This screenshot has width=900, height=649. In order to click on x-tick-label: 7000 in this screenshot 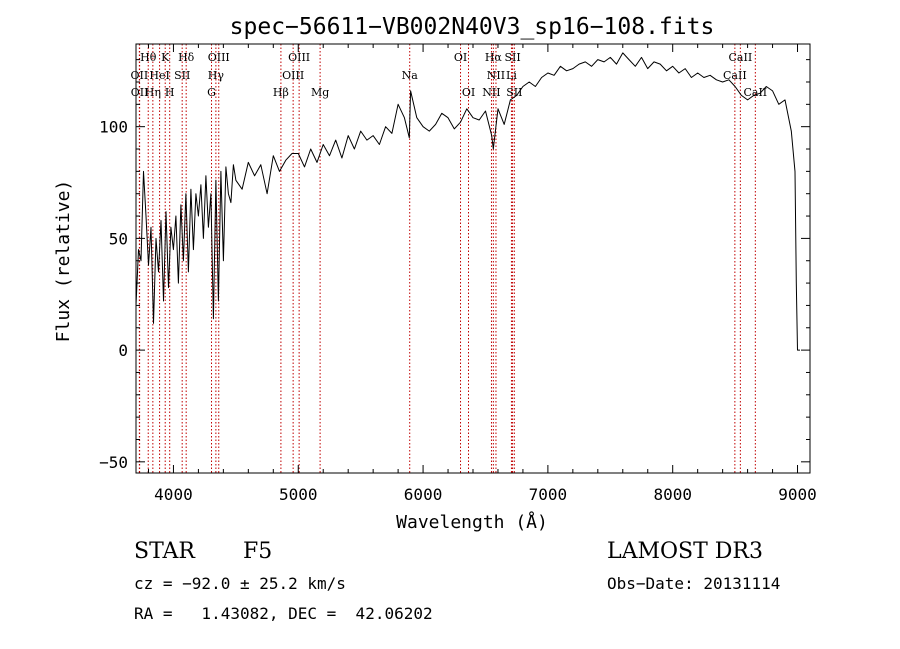, I will do `click(548, 494)`.